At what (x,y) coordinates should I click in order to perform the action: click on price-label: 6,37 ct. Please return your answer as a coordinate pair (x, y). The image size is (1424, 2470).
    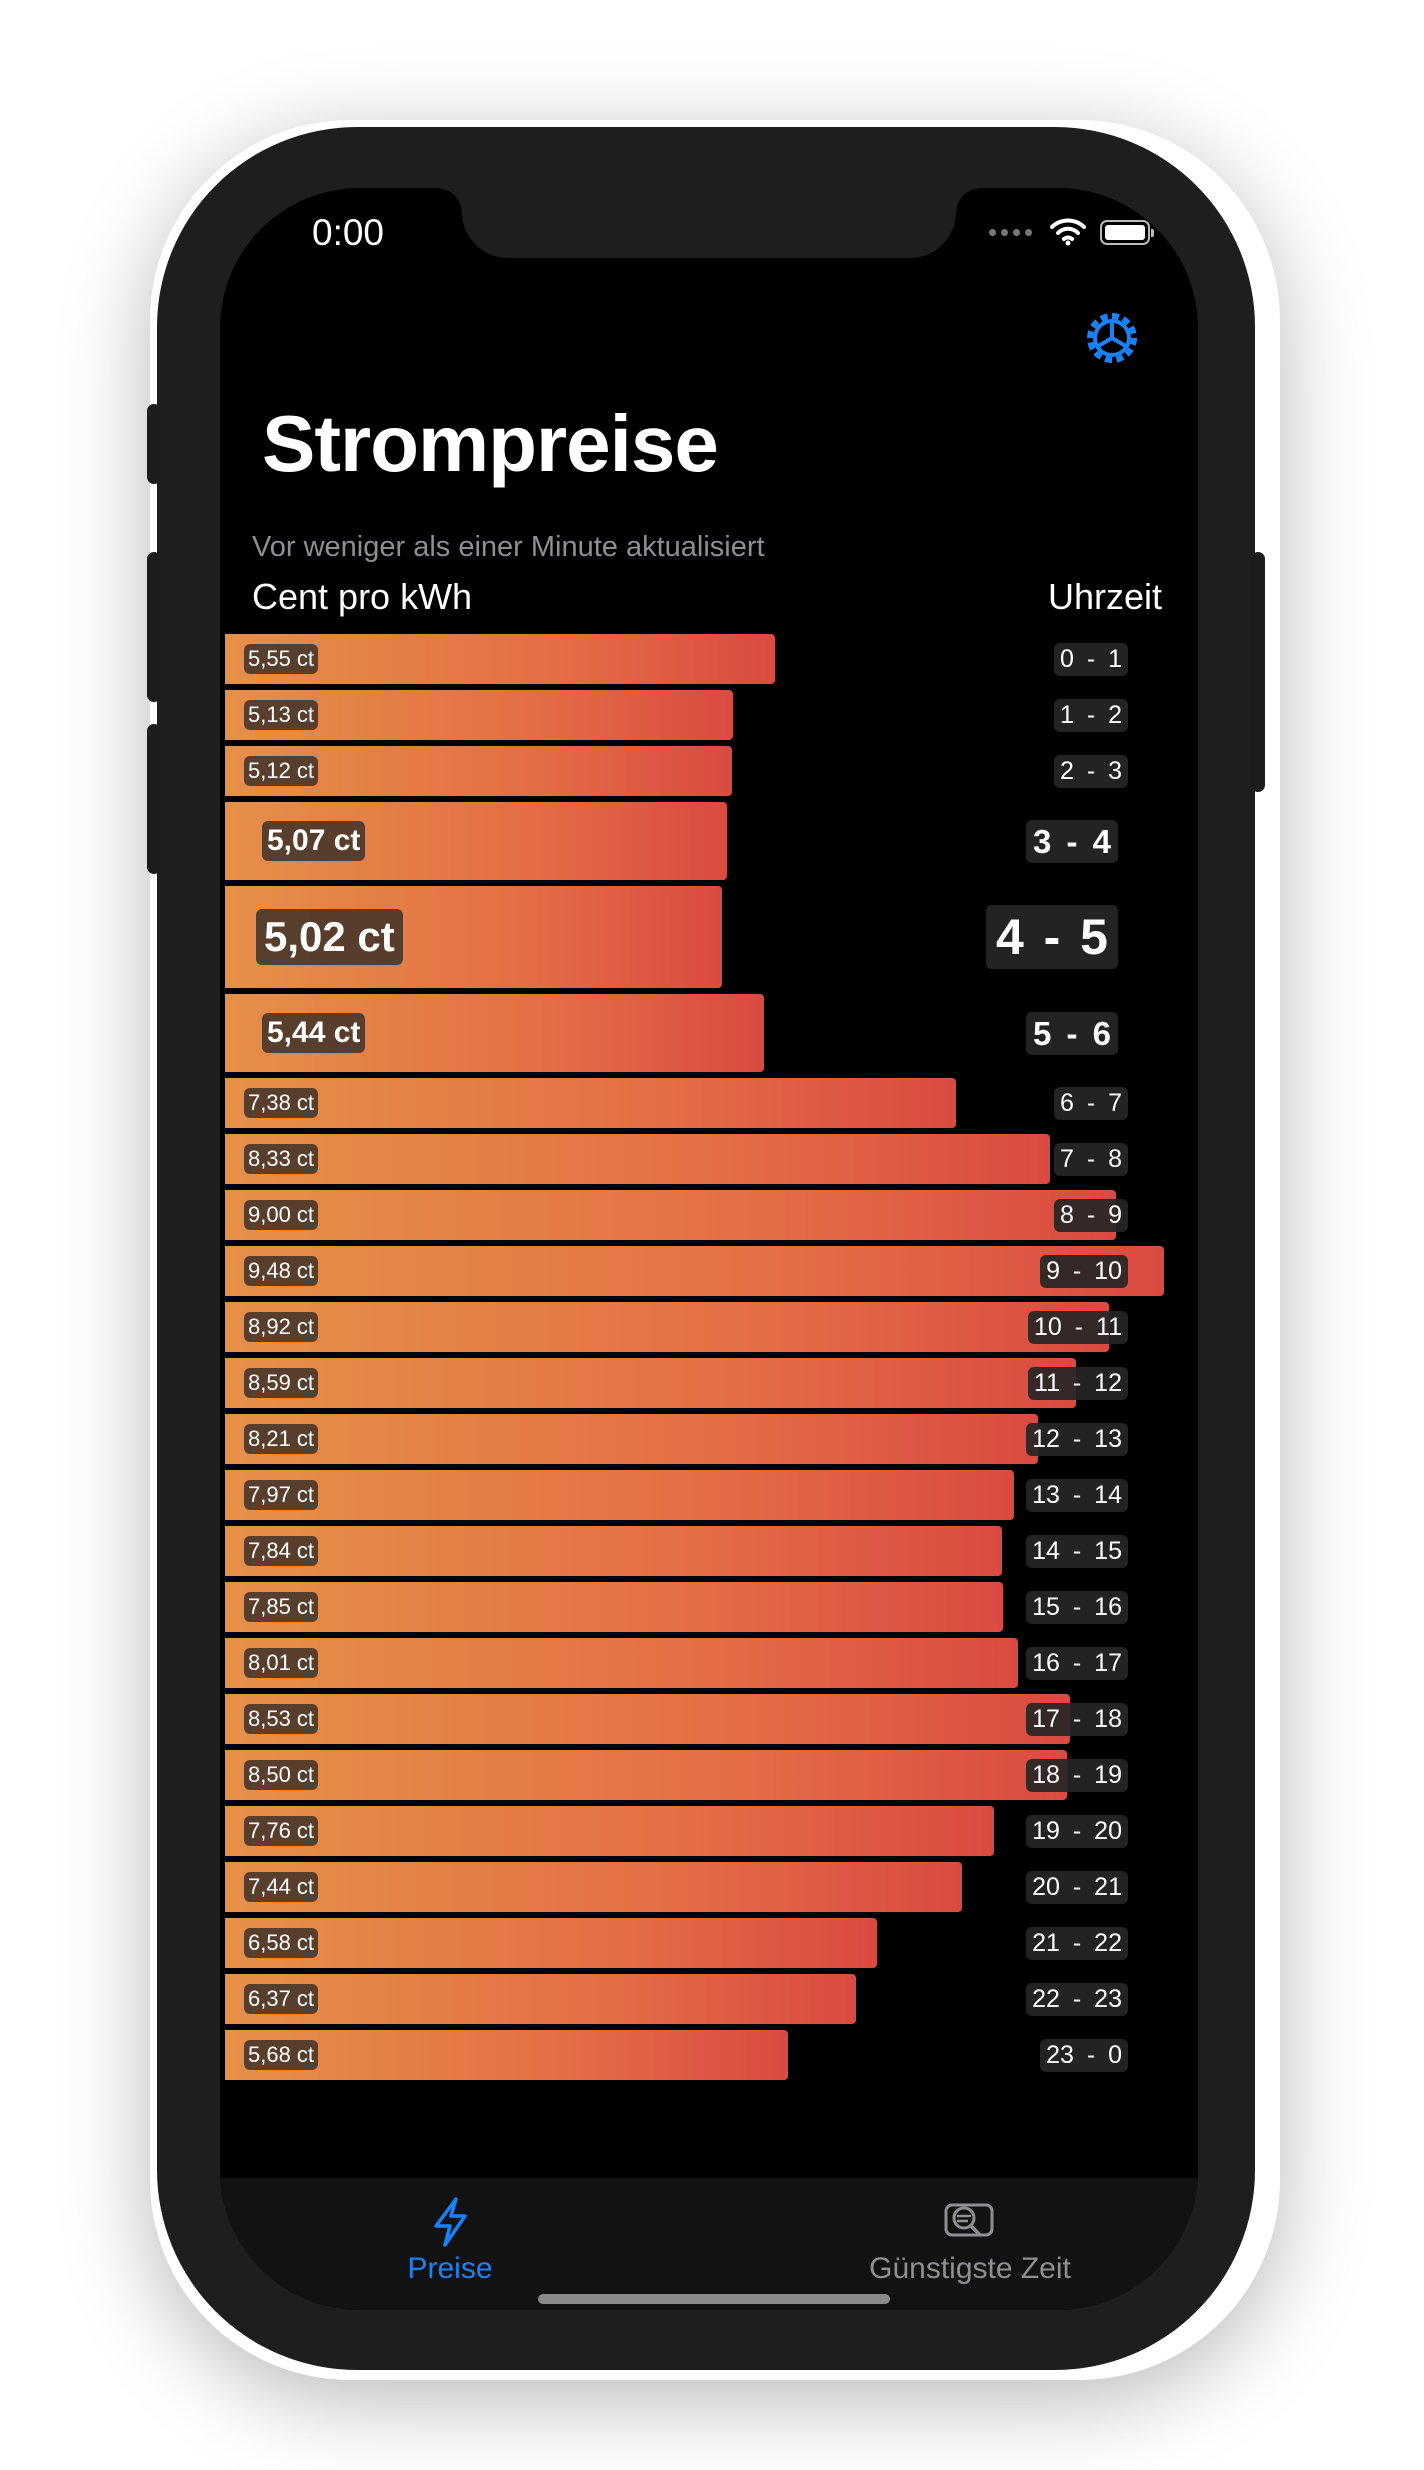
    Looking at the image, I should click on (281, 1999).